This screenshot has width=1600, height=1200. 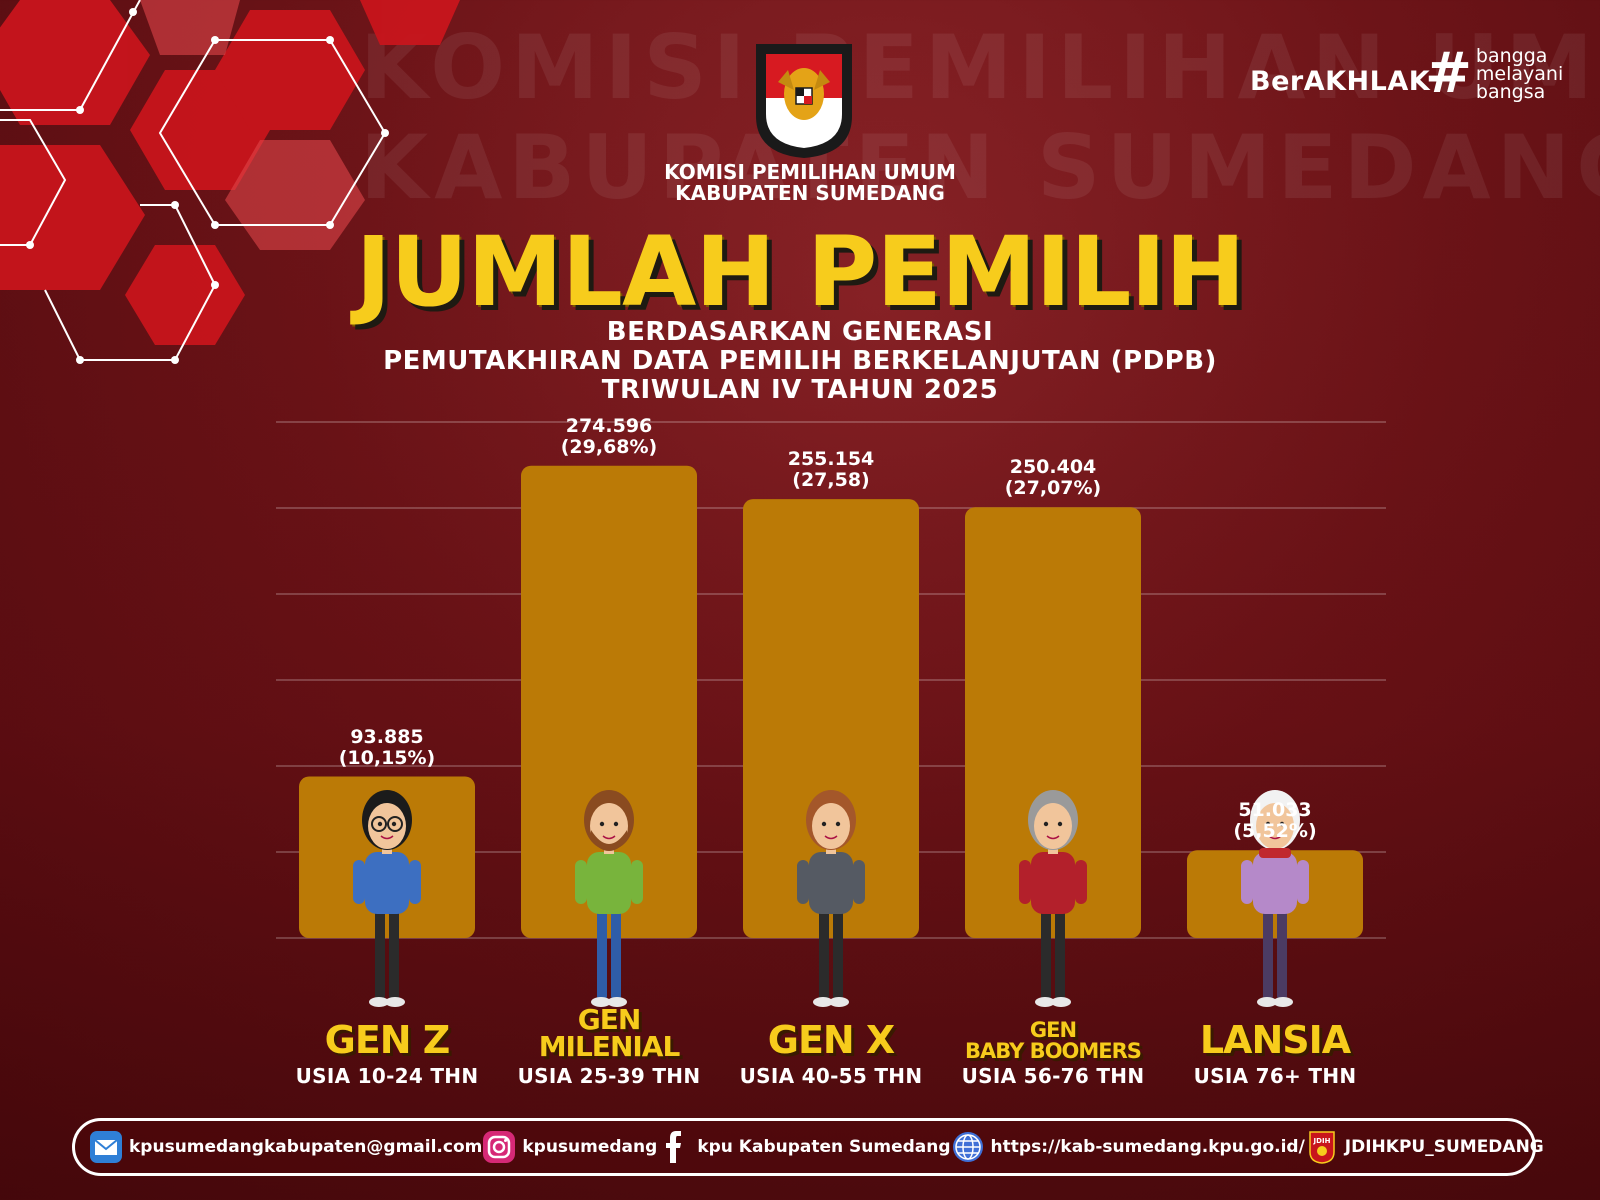 I want to click on category-label-line: MILENIAL, so click(x=609, y=1046).